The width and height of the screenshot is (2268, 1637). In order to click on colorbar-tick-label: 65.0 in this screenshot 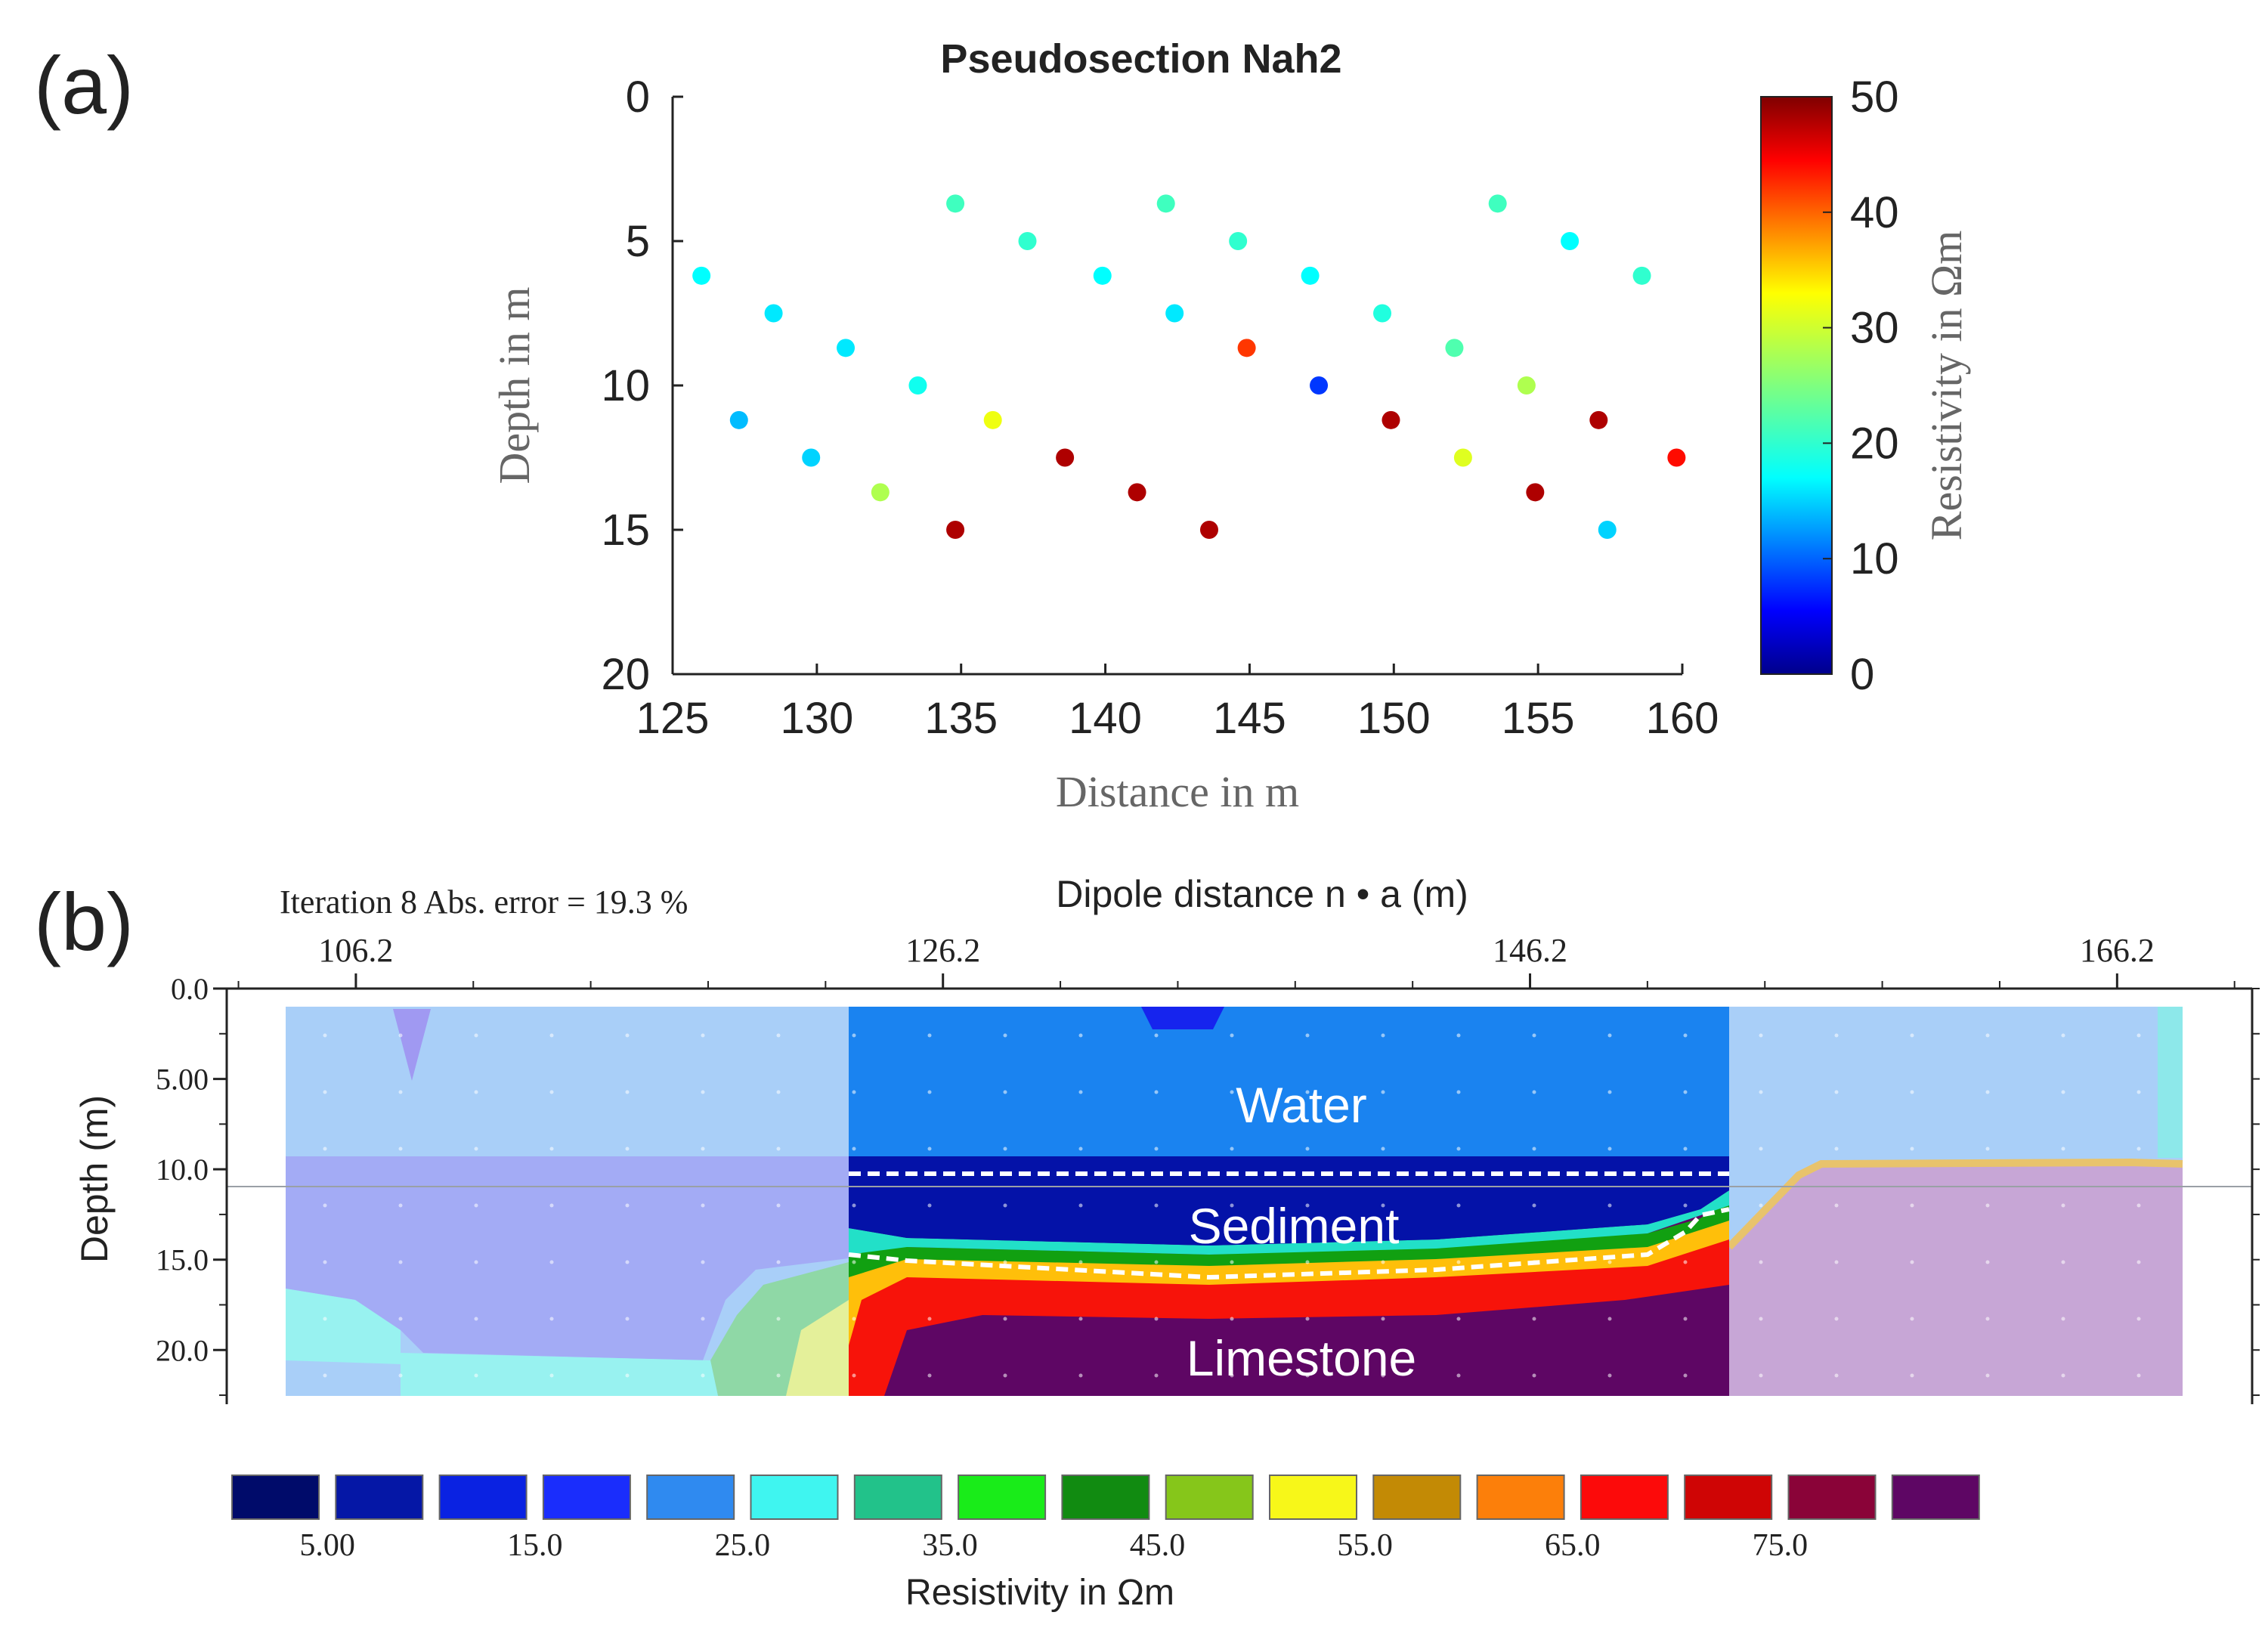, I will do `click(1573, 1545)`.